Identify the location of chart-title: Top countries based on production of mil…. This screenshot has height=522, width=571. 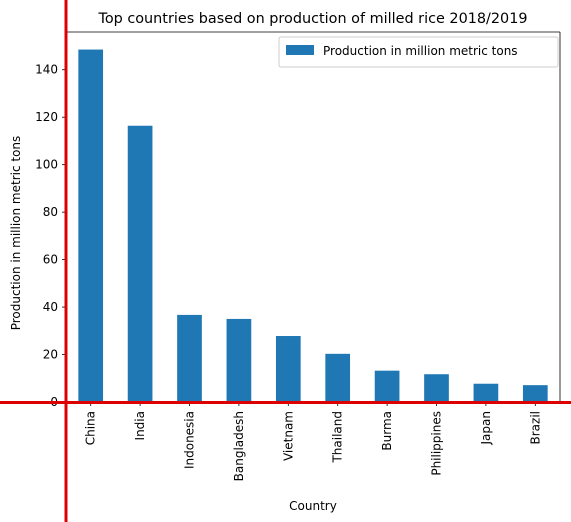
(312, 19).